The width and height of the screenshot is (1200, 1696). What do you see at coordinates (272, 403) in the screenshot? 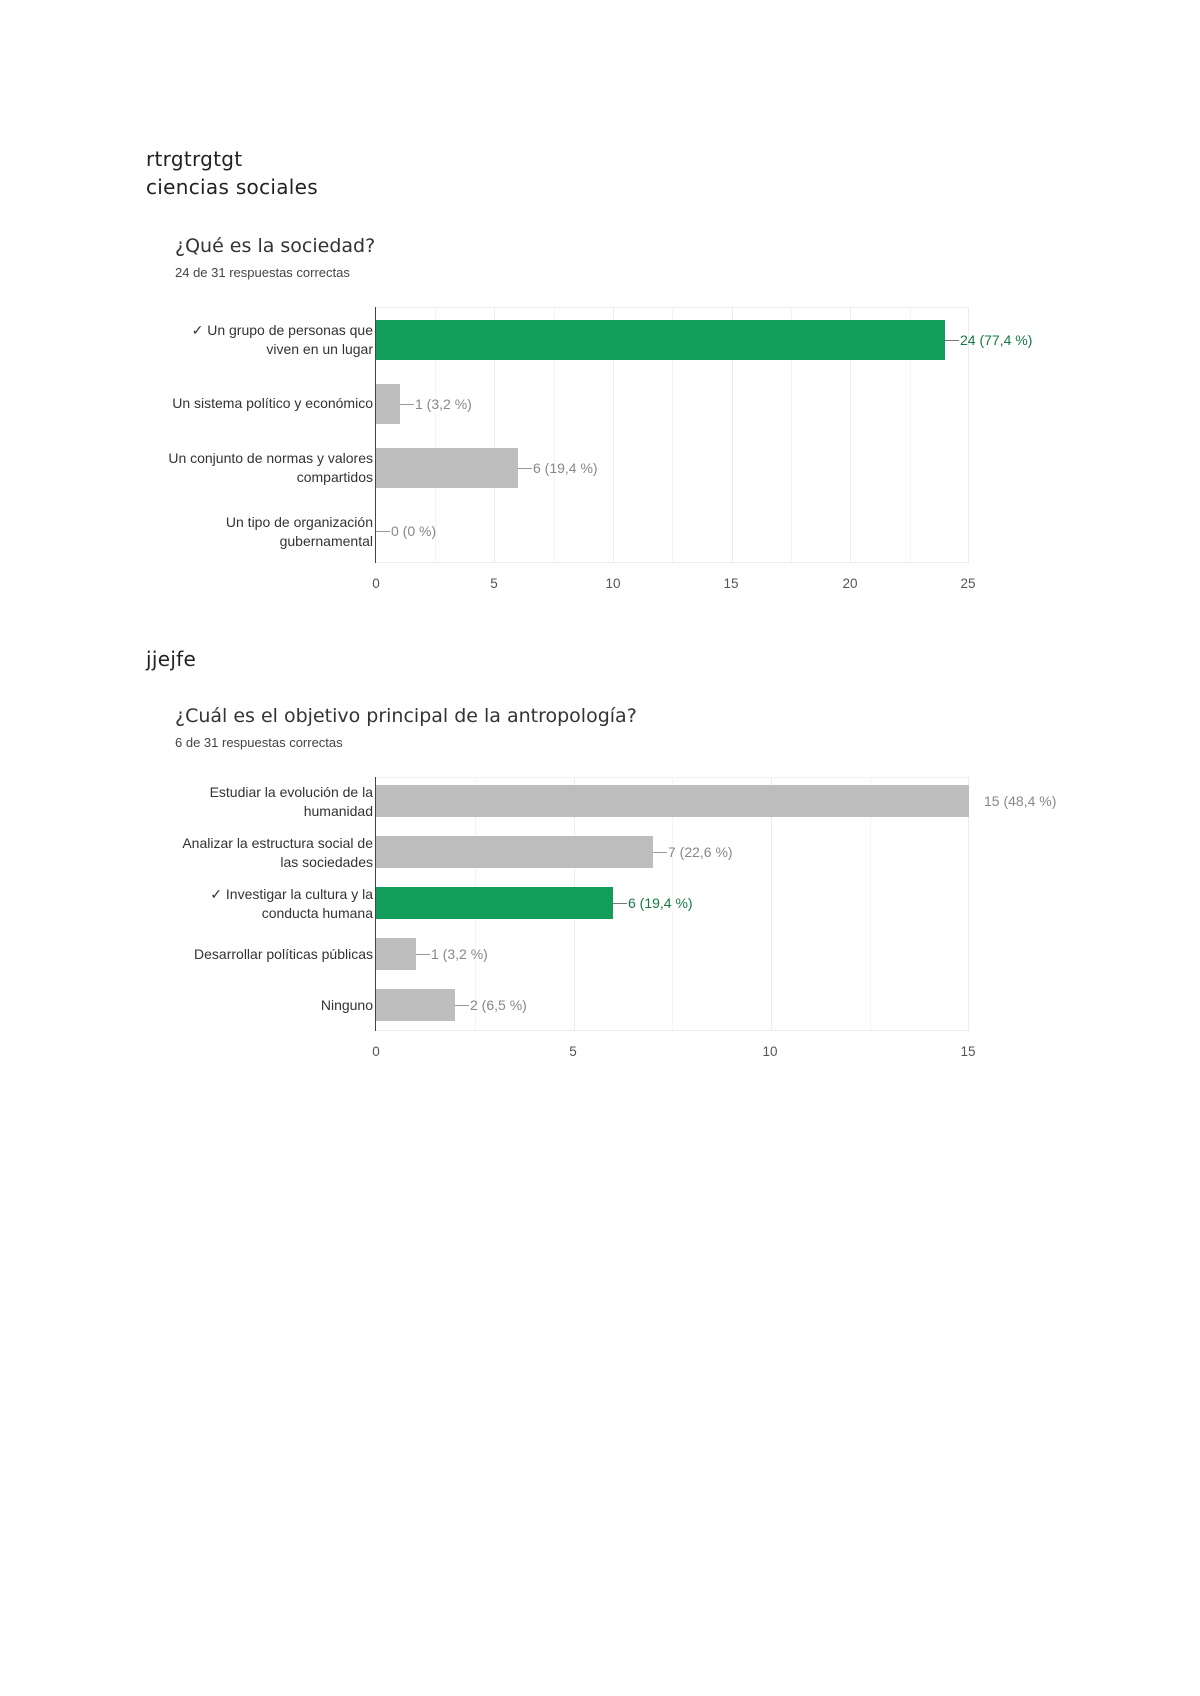
I see `category-label: Un sistema político y económico` at bounding box center [272, 403].